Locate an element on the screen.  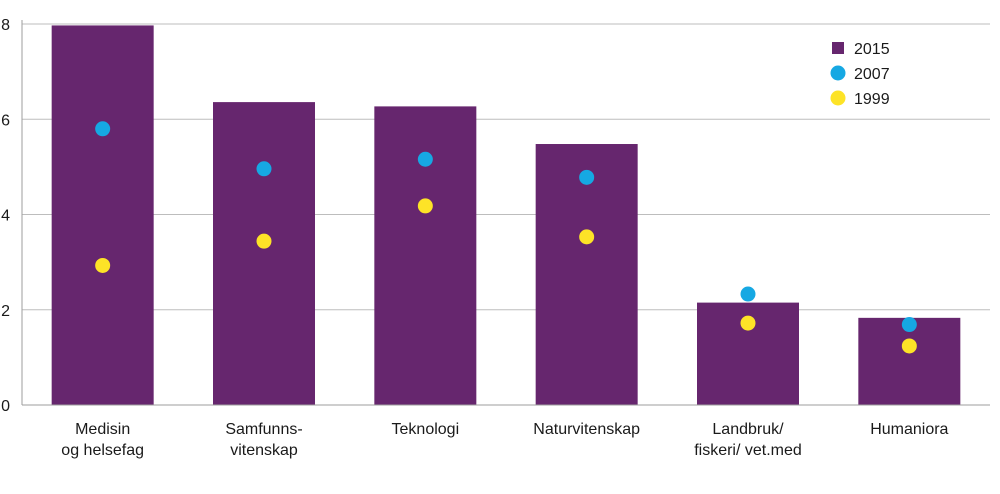
x-category-label: vitenskap is located at coordinates (264, 450).